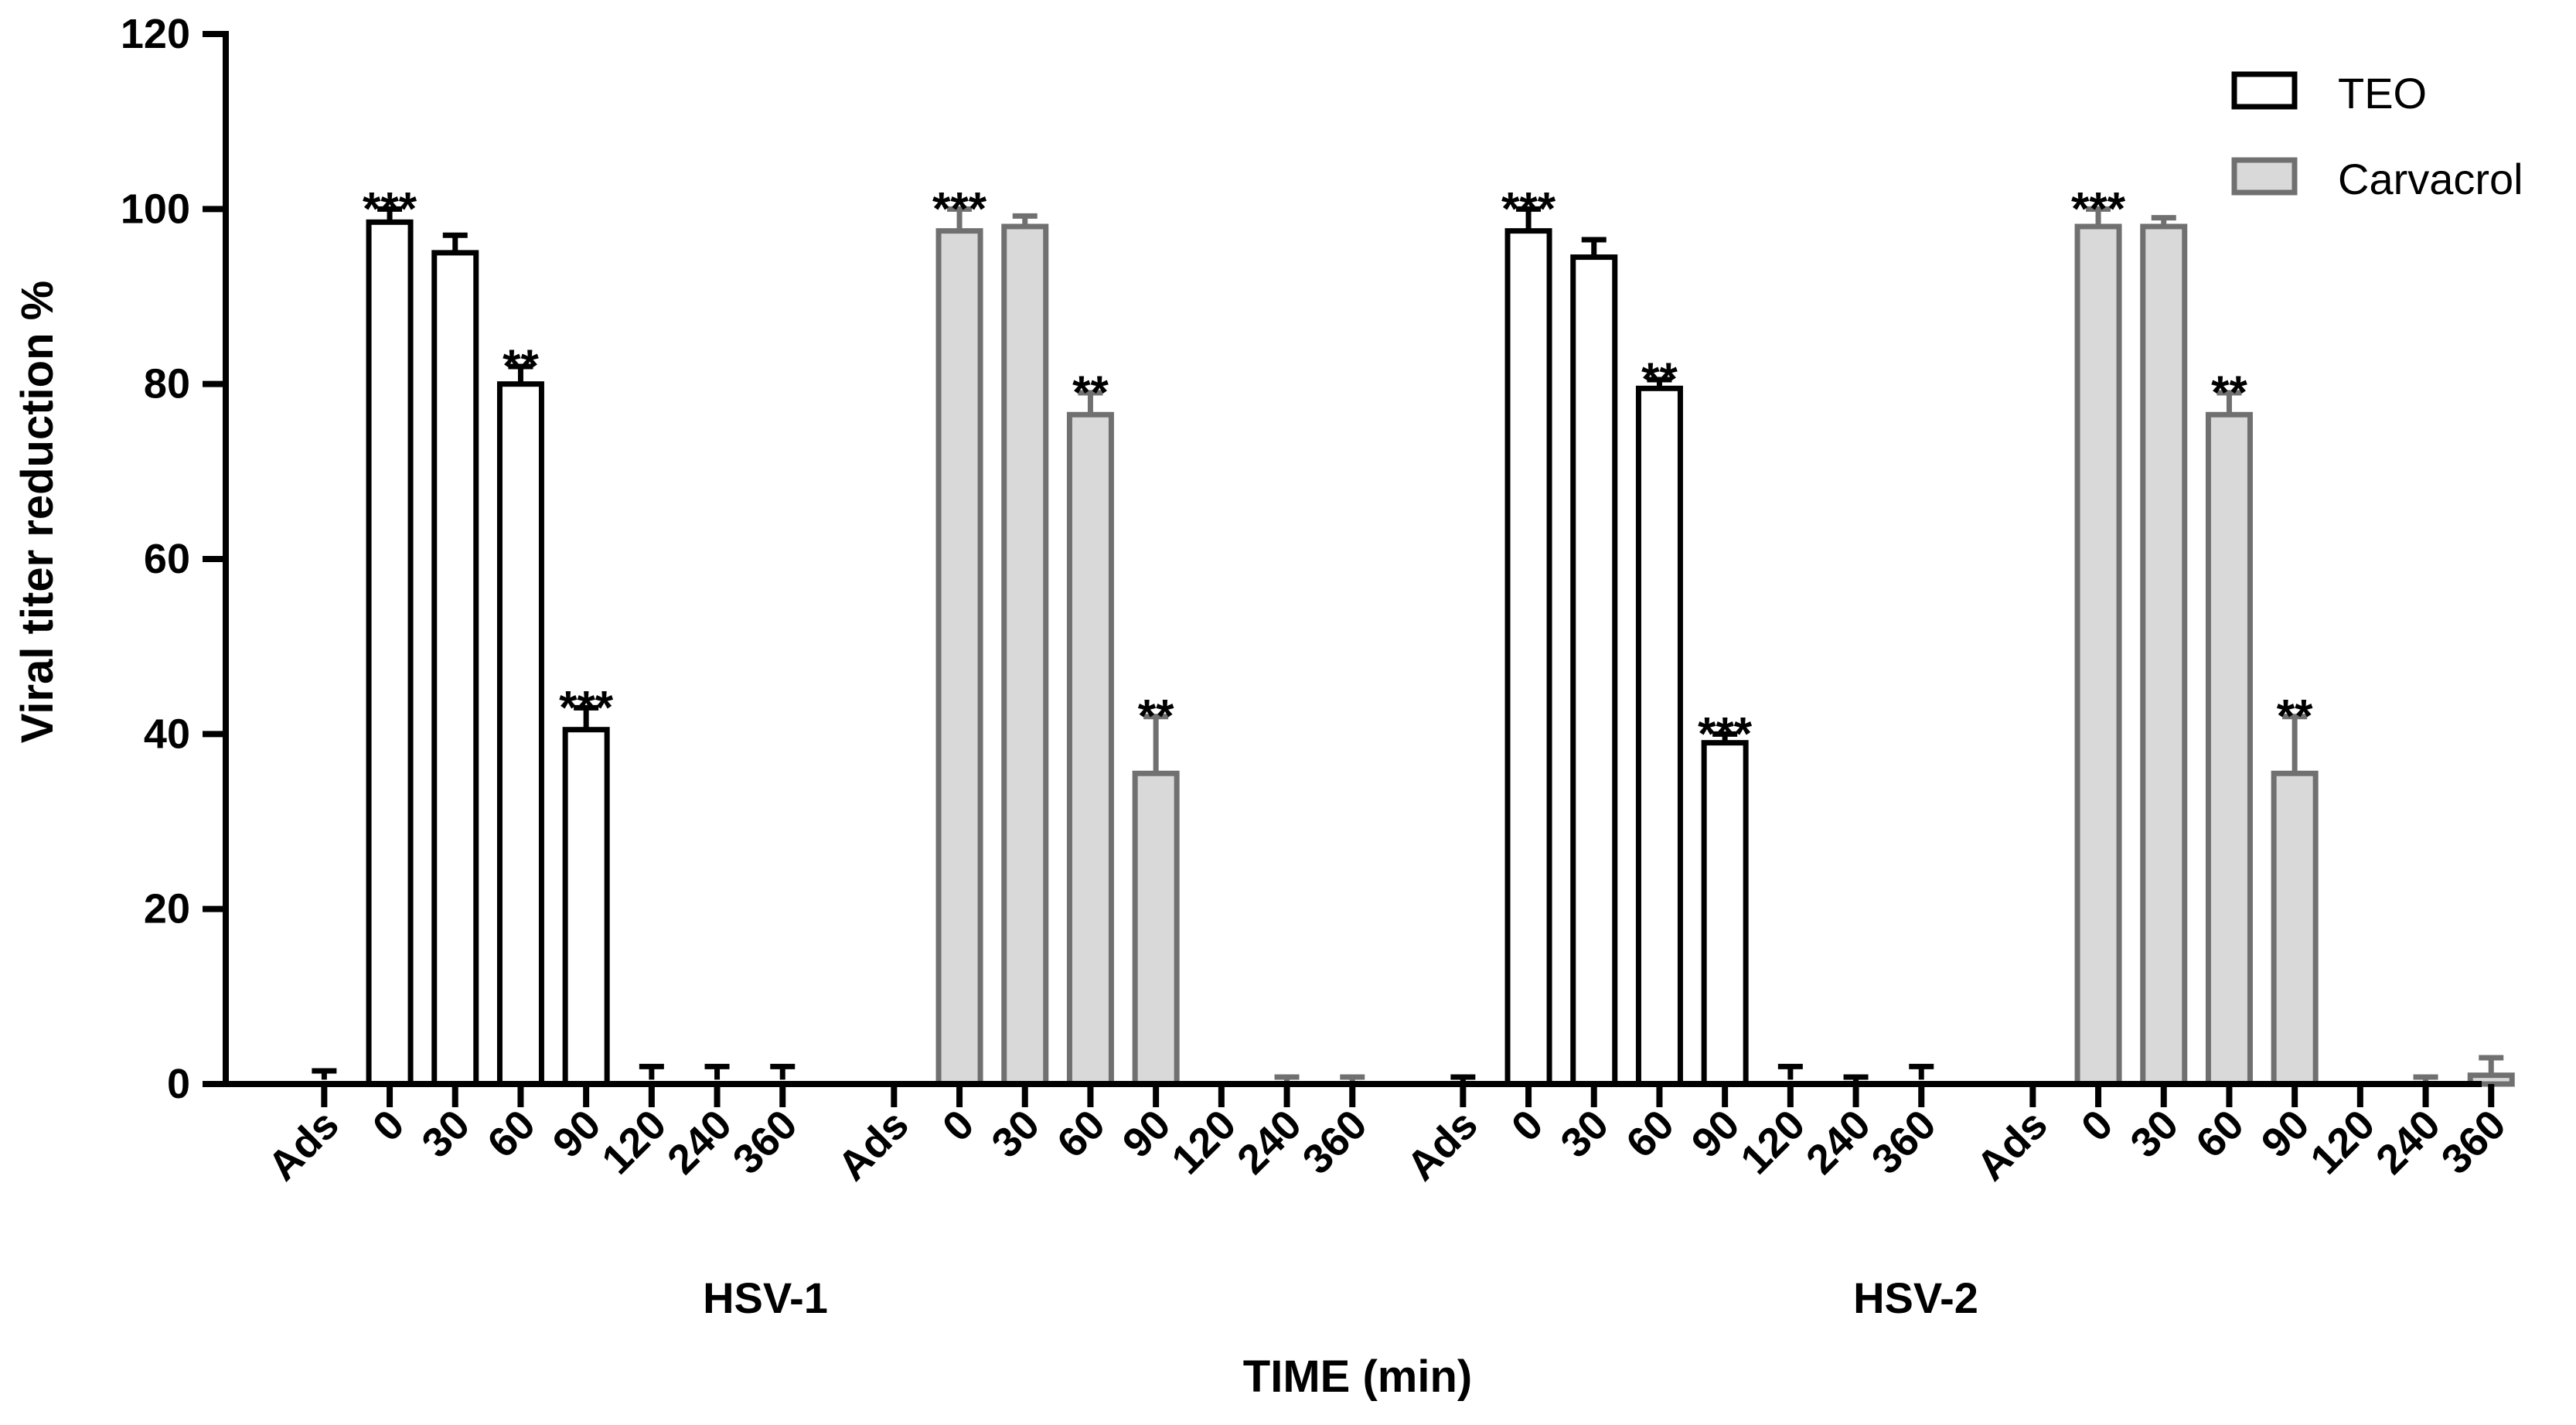 The height and width of the screenshot is (1425, 2576). I want to click on legend: TEO Carvacrol, so click(2377, 136).